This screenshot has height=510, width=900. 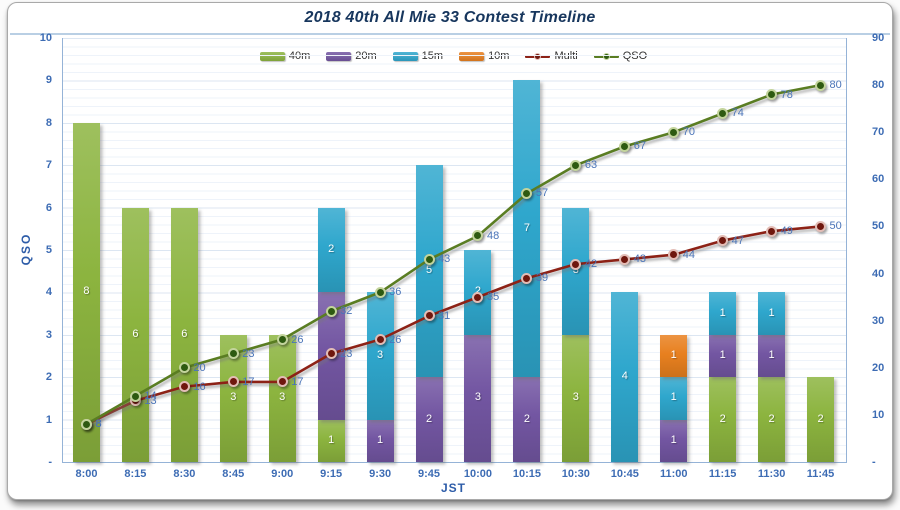 I want to click on chart-title: 2018 40th All Mie 33 Contest Timeline, so click(x=450, y=17).